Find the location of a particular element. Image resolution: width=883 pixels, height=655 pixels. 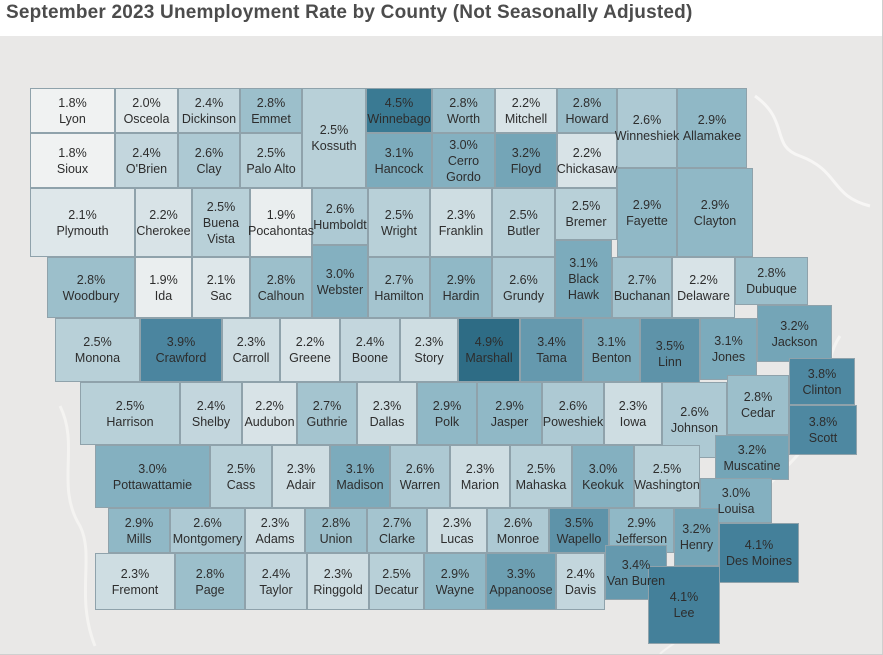

county-taylor: 2.4% Taylor is located at coordinates (276, 581).